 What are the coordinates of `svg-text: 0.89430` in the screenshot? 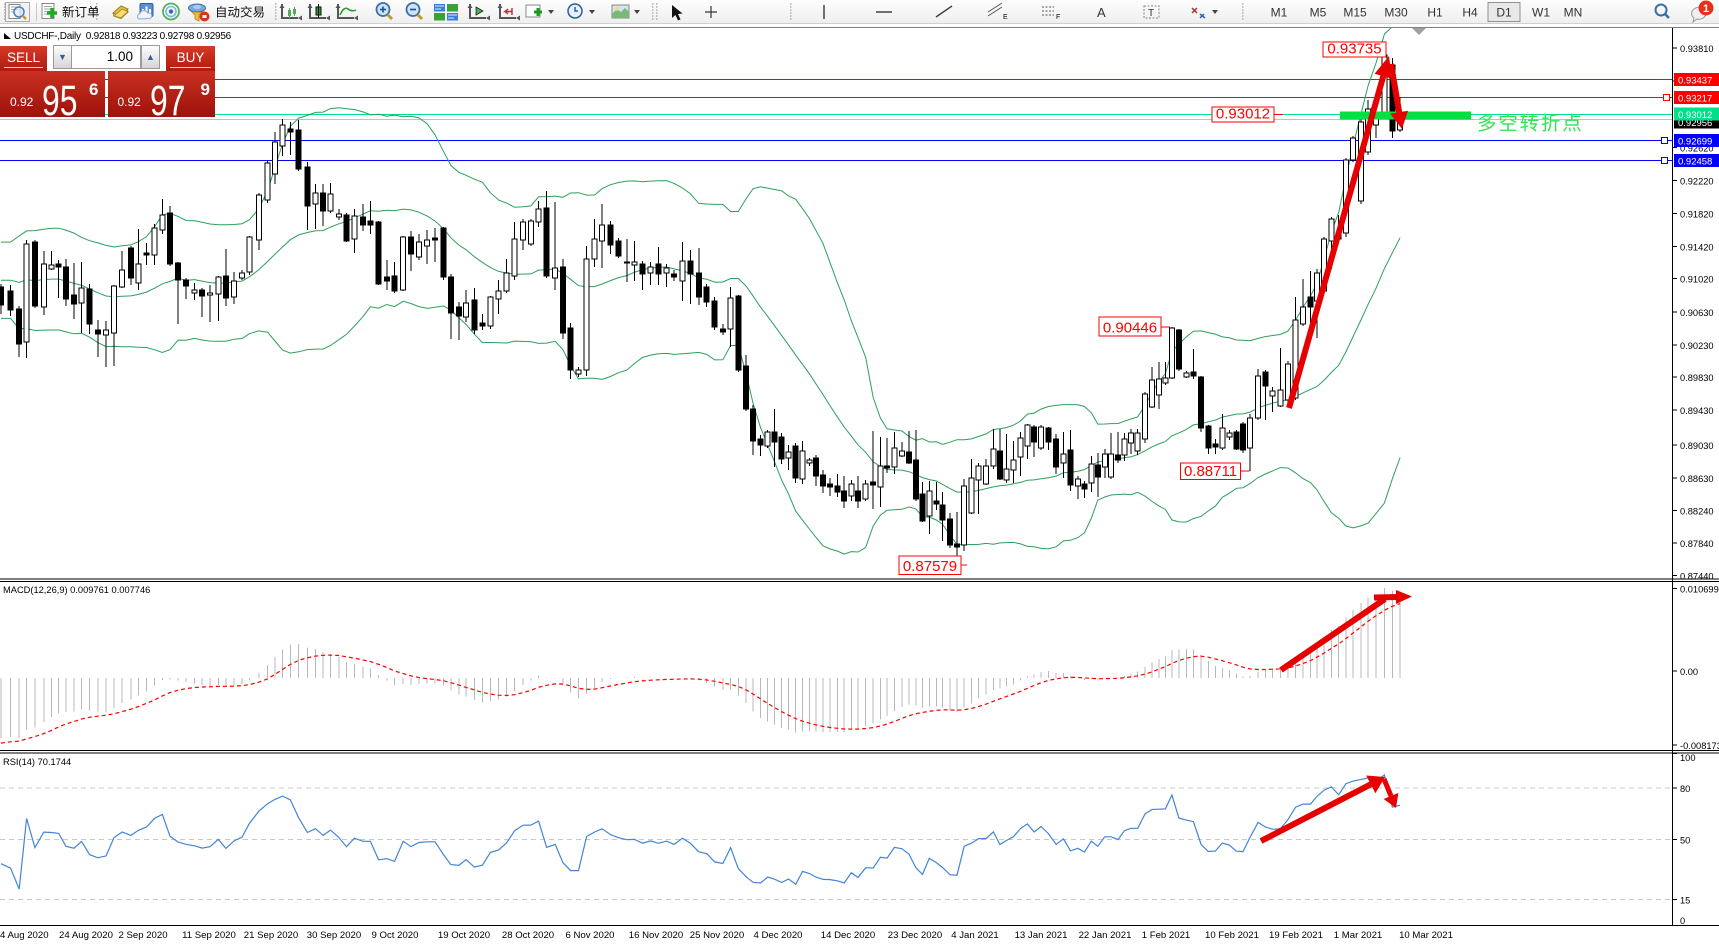 It's located at (1697, 411).